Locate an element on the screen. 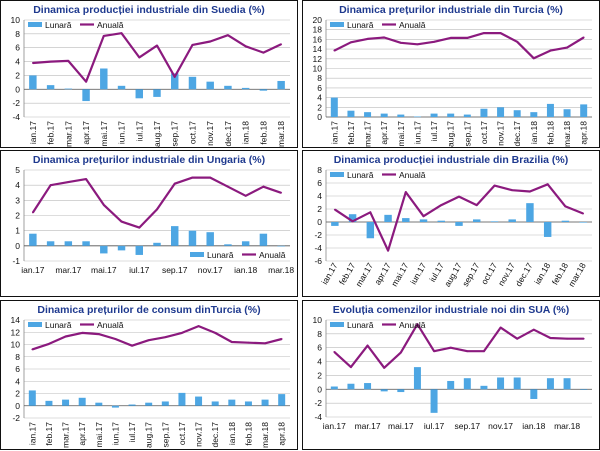 The image size is (600, 451). y-tick-label: 6 is located at coordinates (17, 48).